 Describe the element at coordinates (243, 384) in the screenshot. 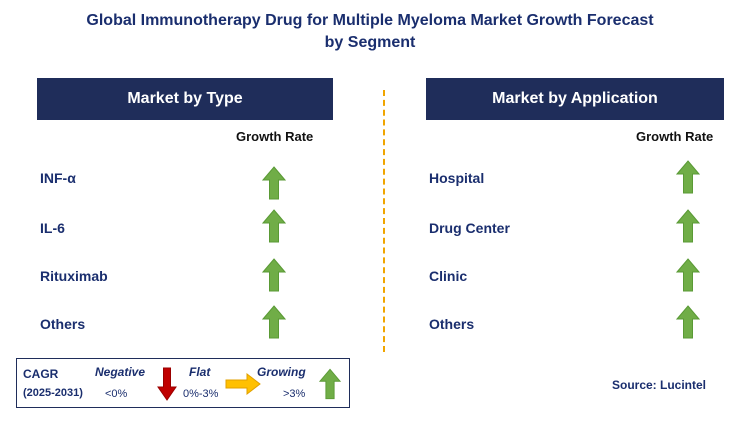

I see `right-arrow-icon` at that location.